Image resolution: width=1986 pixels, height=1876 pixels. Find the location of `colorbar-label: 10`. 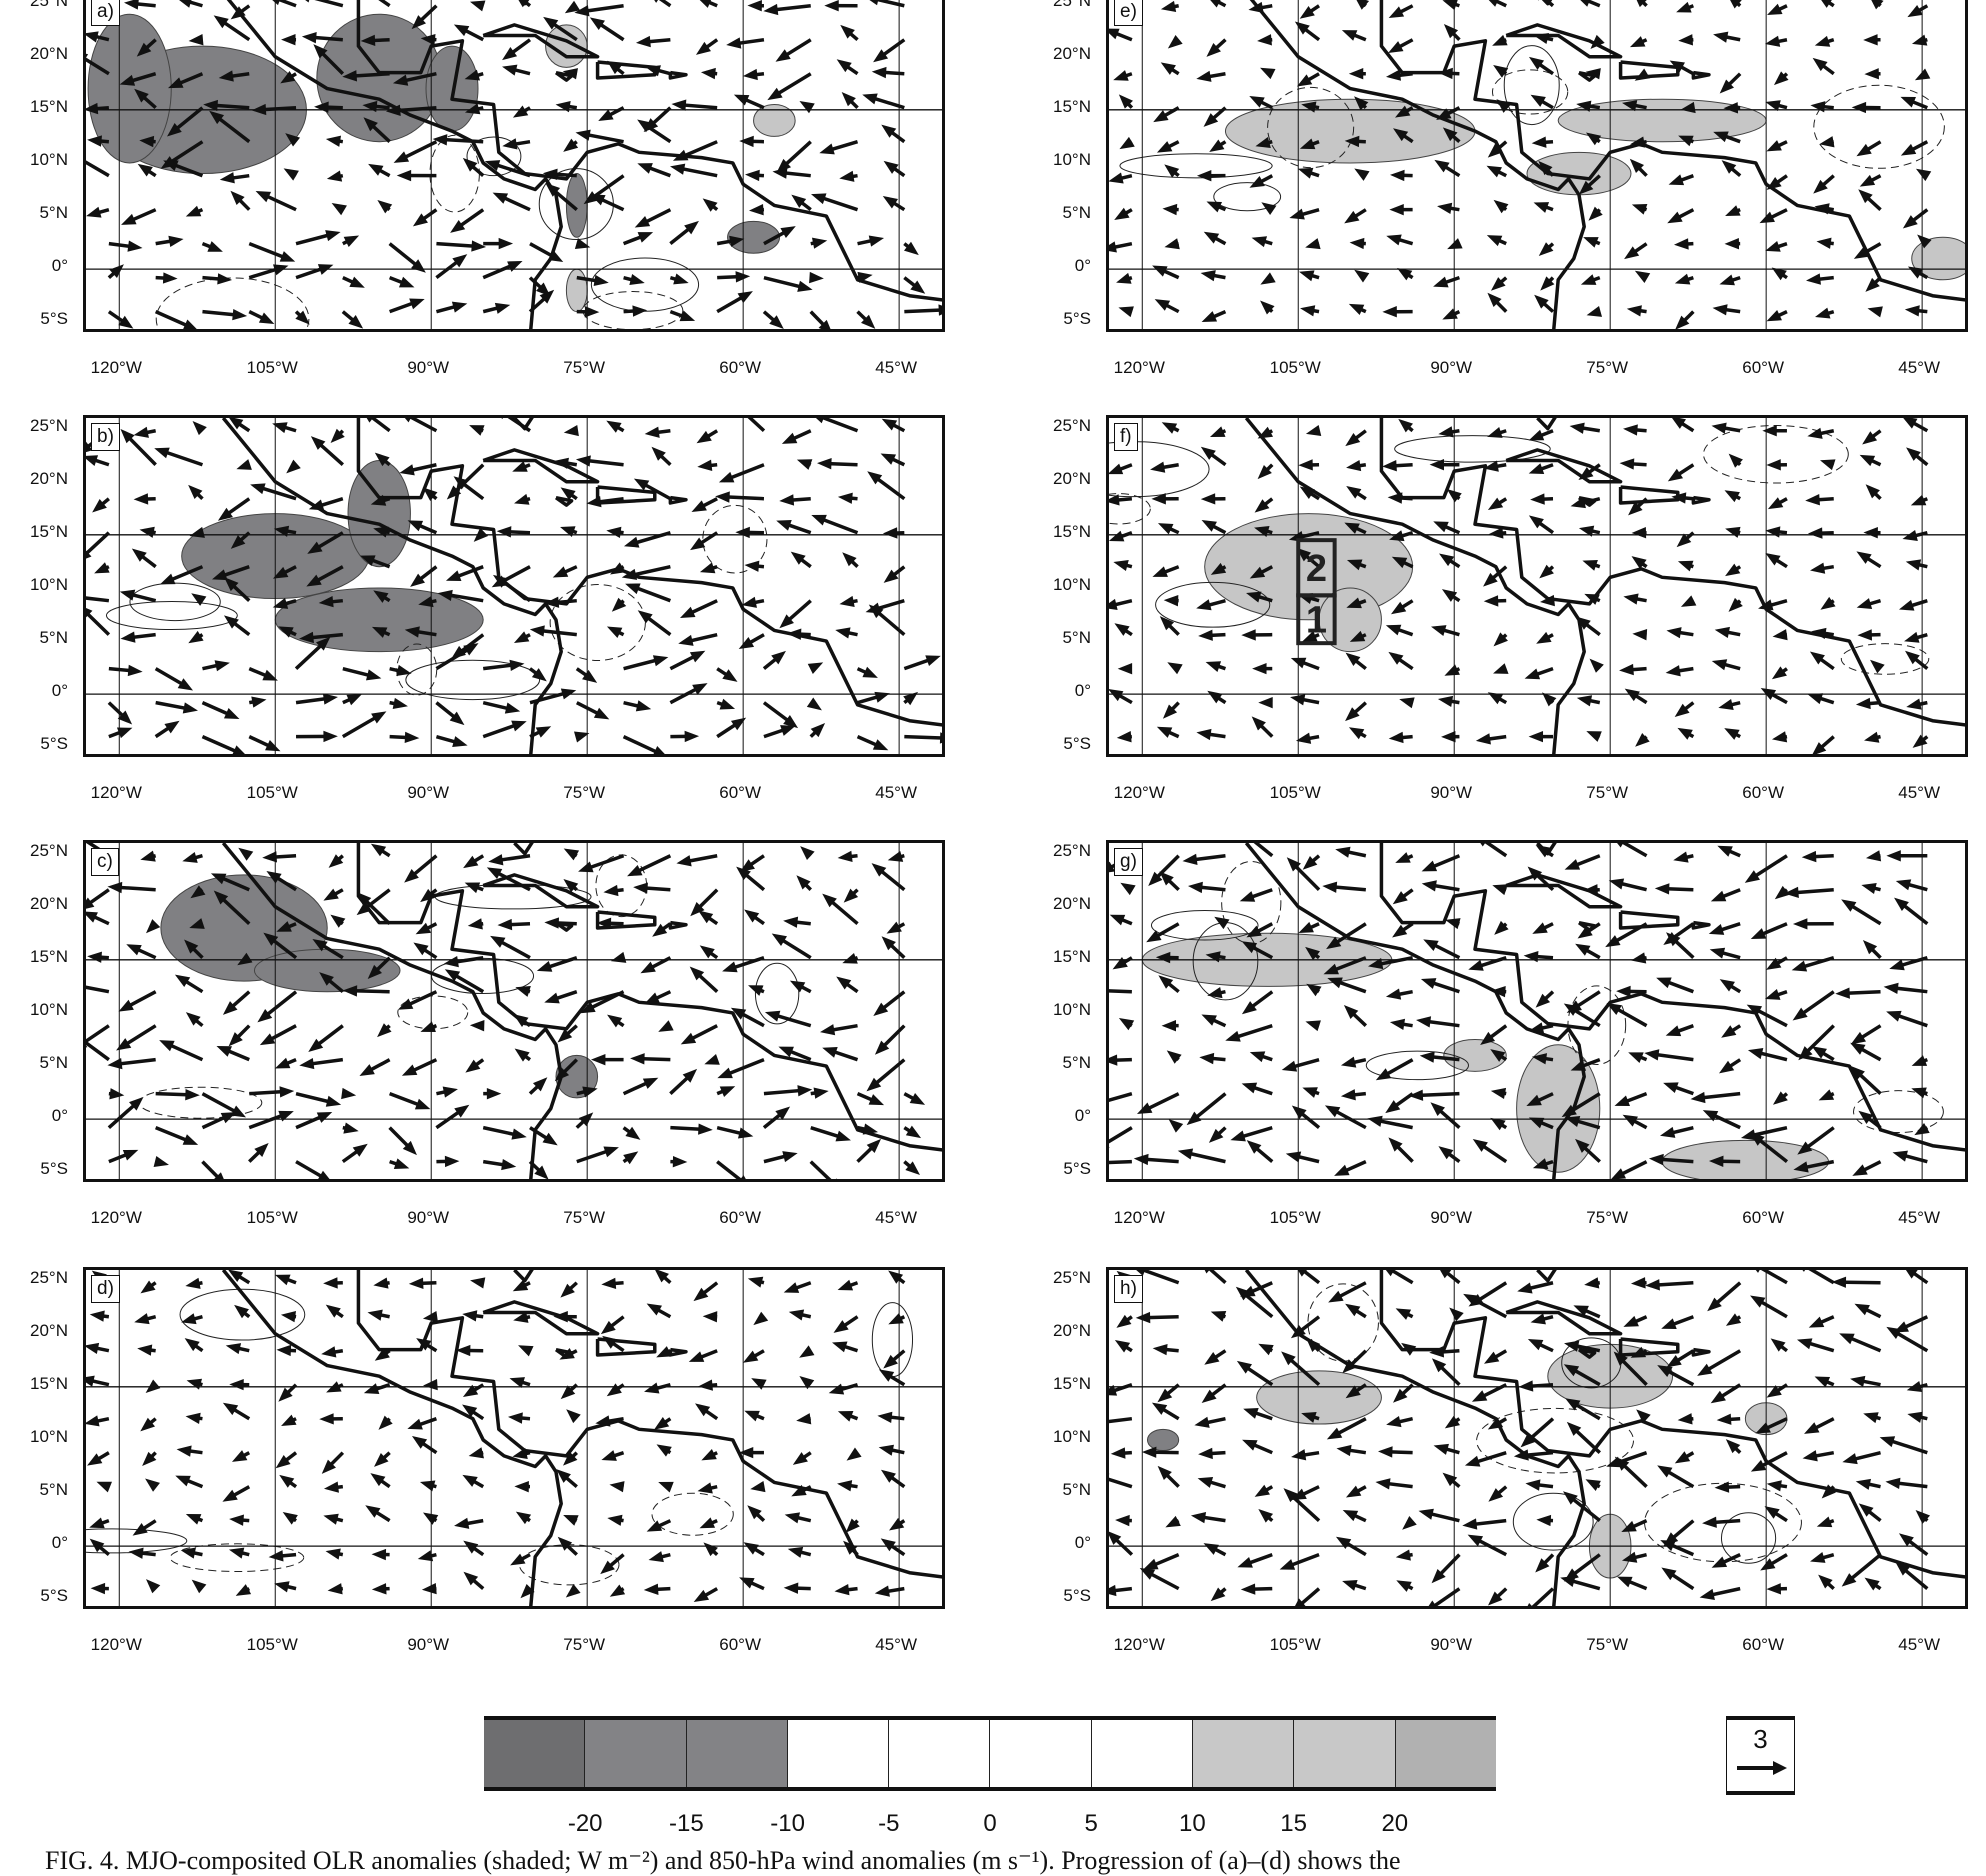

colorbar-label: 10 is located at coordinates (1192, 1824).